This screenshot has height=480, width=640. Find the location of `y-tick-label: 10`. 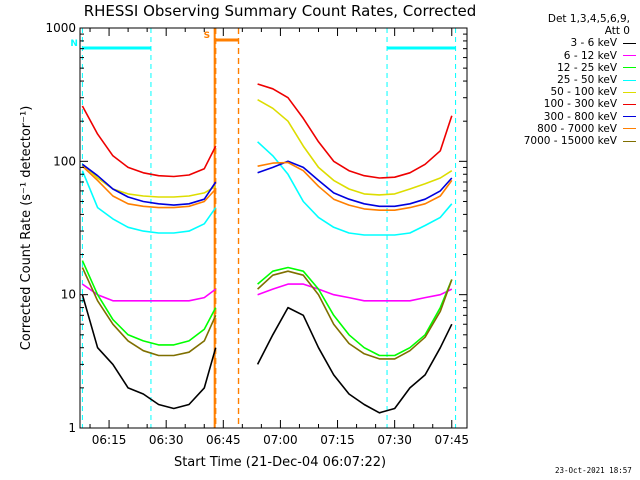

y-tick-label: 10 is located at coordinates (68, 295).